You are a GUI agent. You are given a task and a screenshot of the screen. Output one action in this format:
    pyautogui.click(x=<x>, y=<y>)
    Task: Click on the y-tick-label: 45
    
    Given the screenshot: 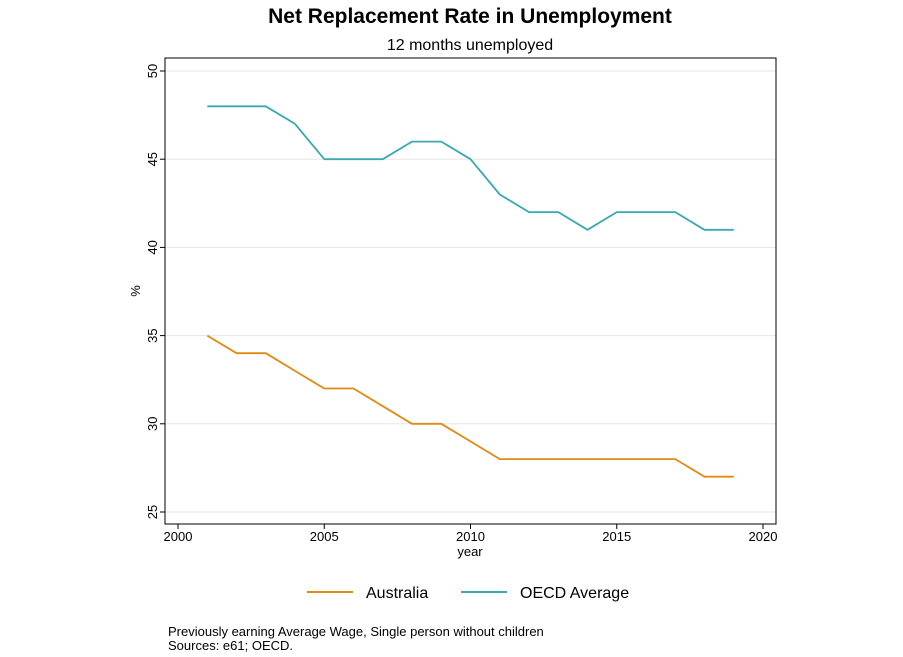 What is the action you would take?
    pyautogui.click(x=152, y=159)
    